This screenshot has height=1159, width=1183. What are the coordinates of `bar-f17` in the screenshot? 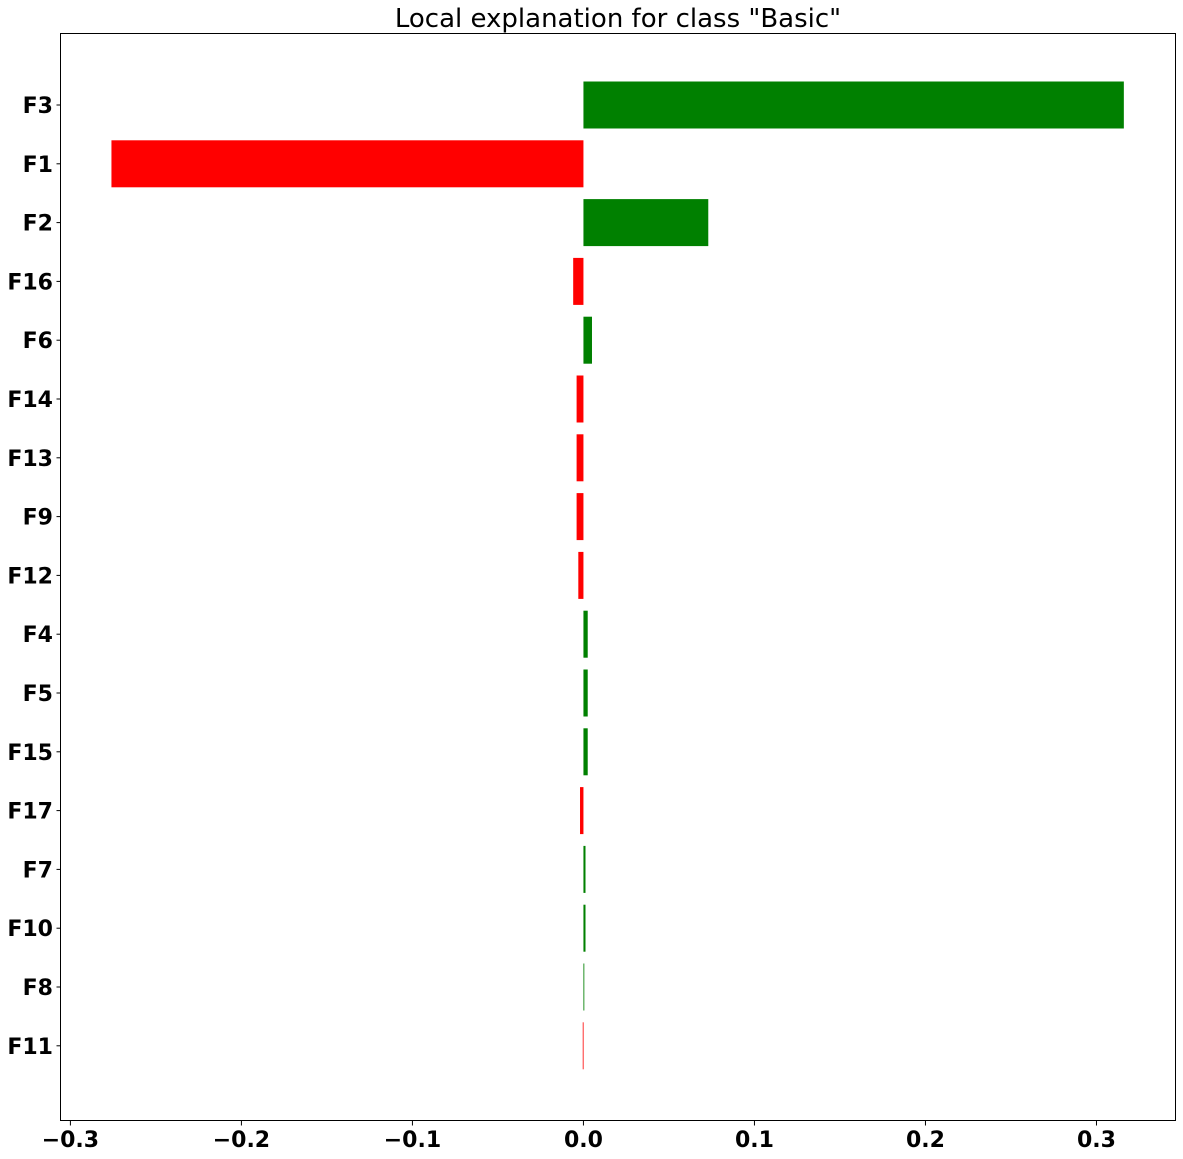 It's located at (582, 811).